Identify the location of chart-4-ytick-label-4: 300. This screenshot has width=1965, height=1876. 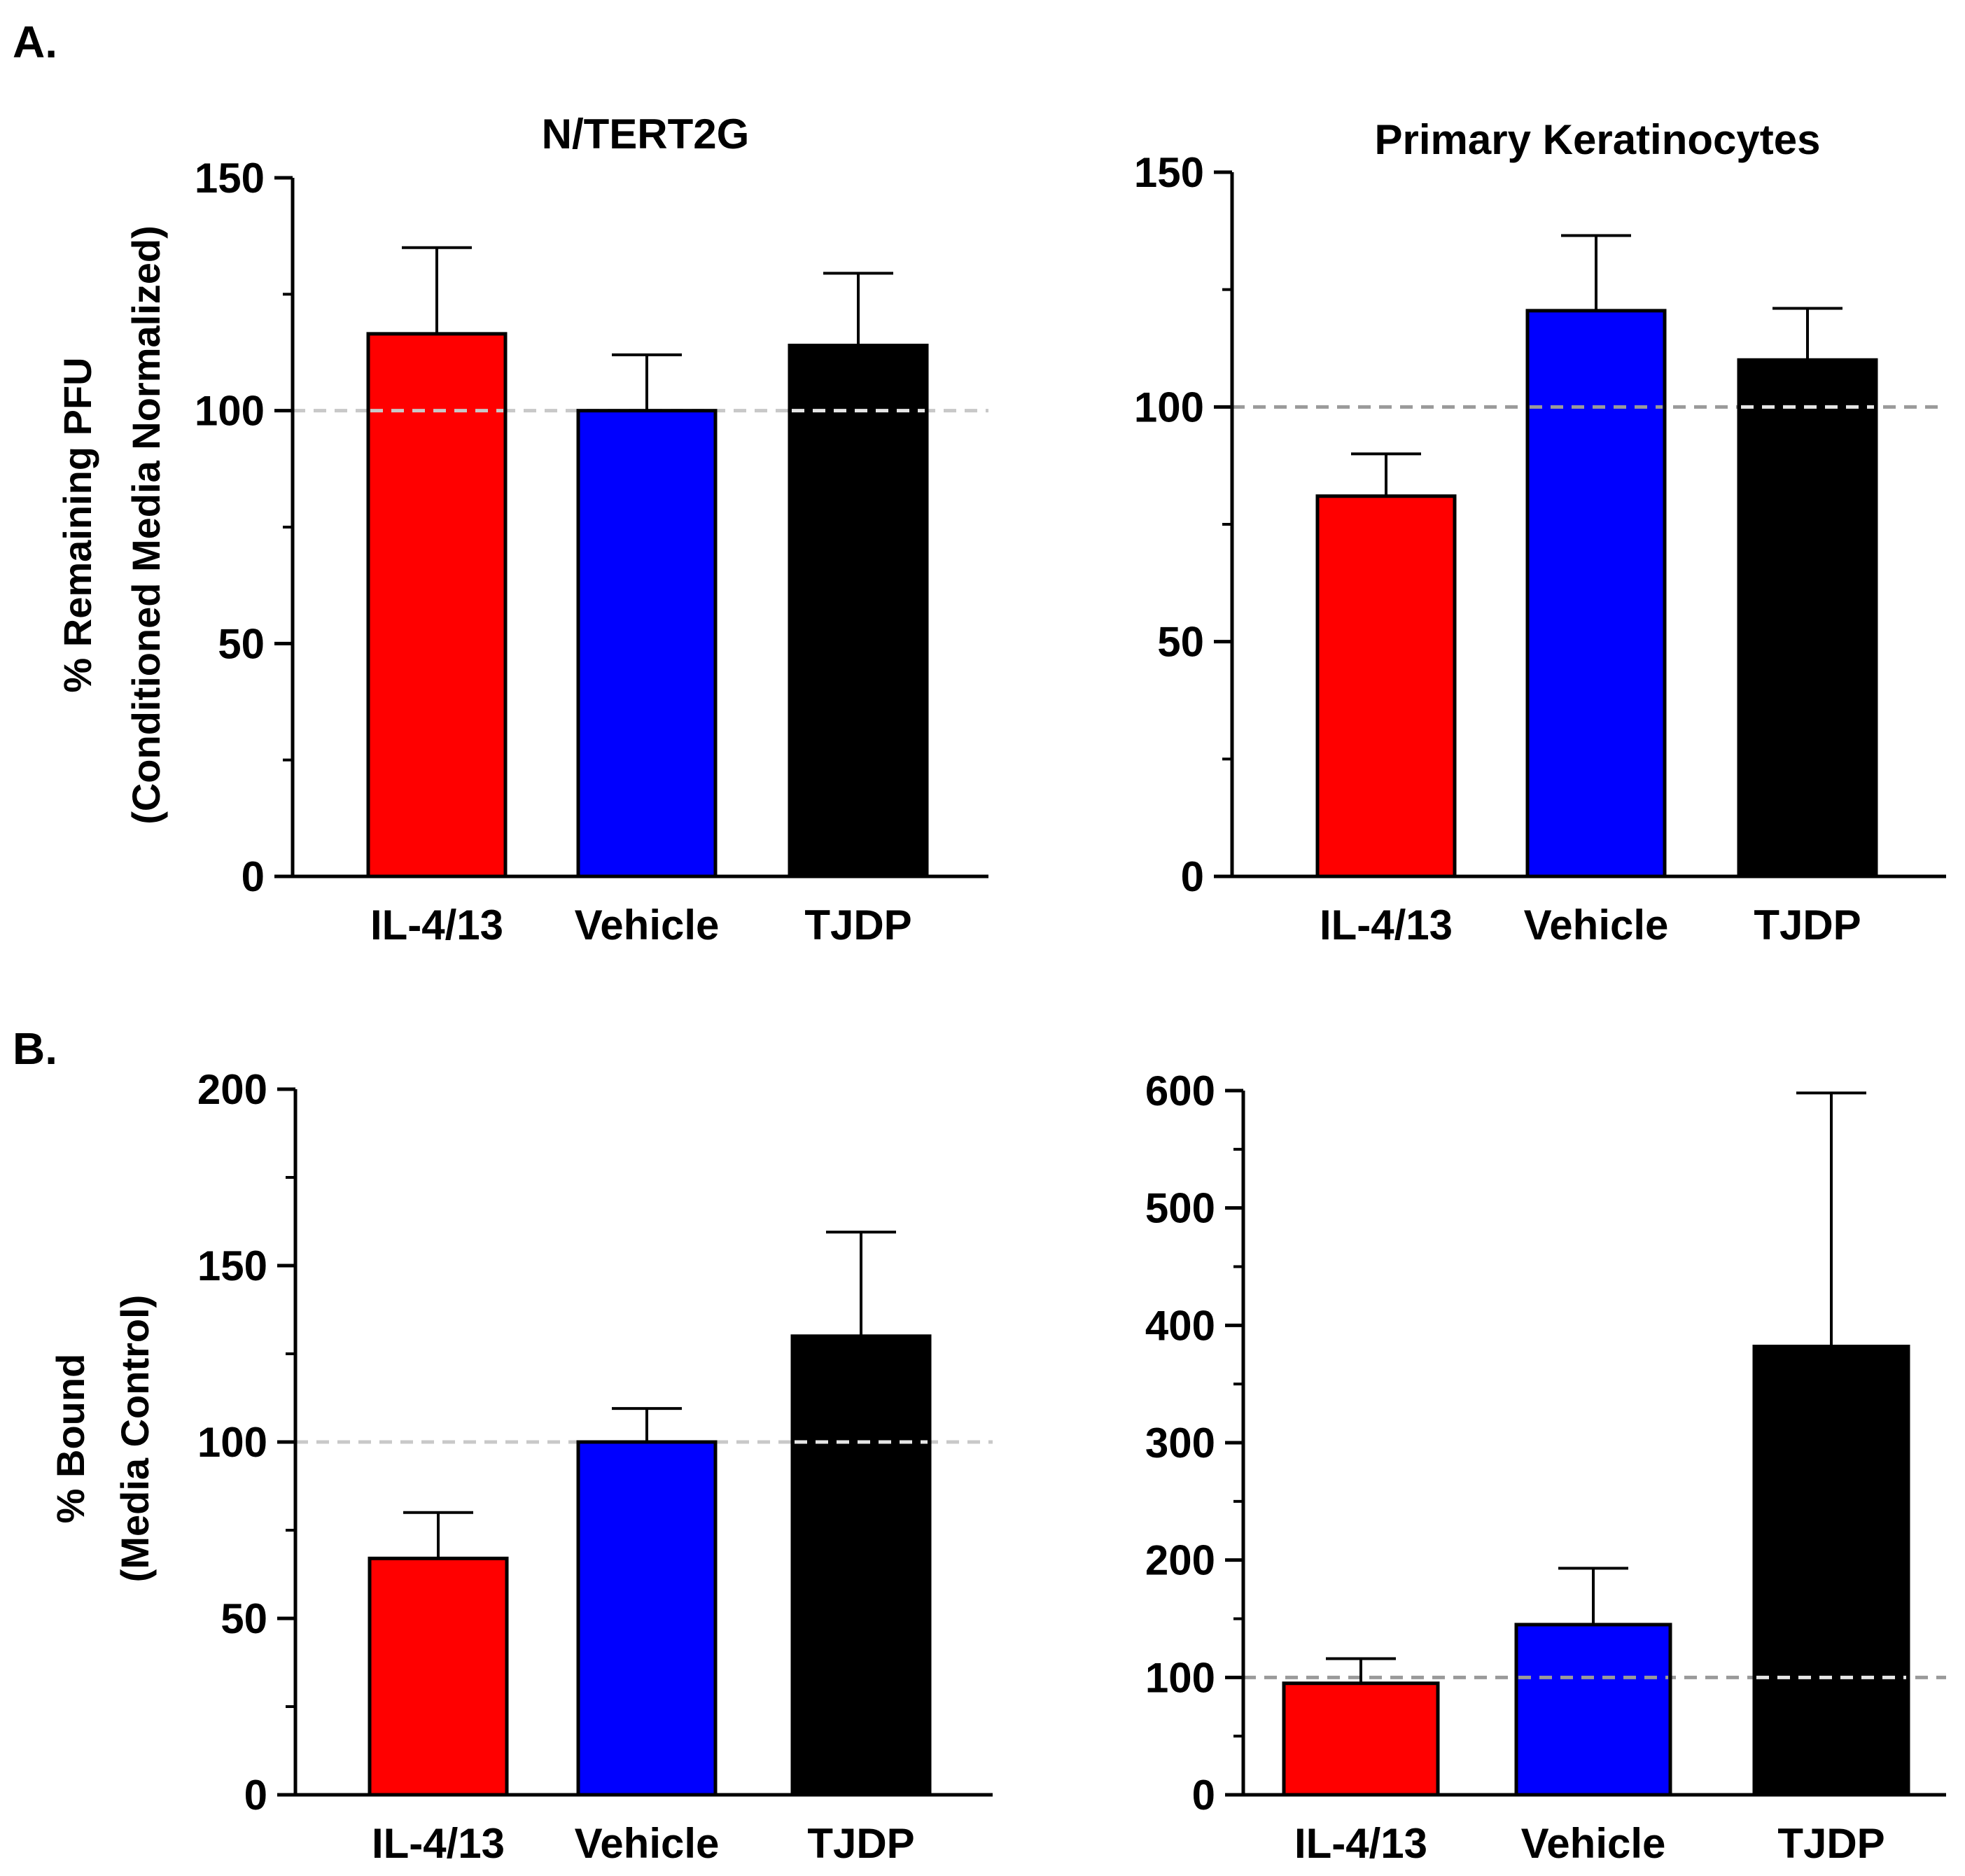
(1180, 1443).